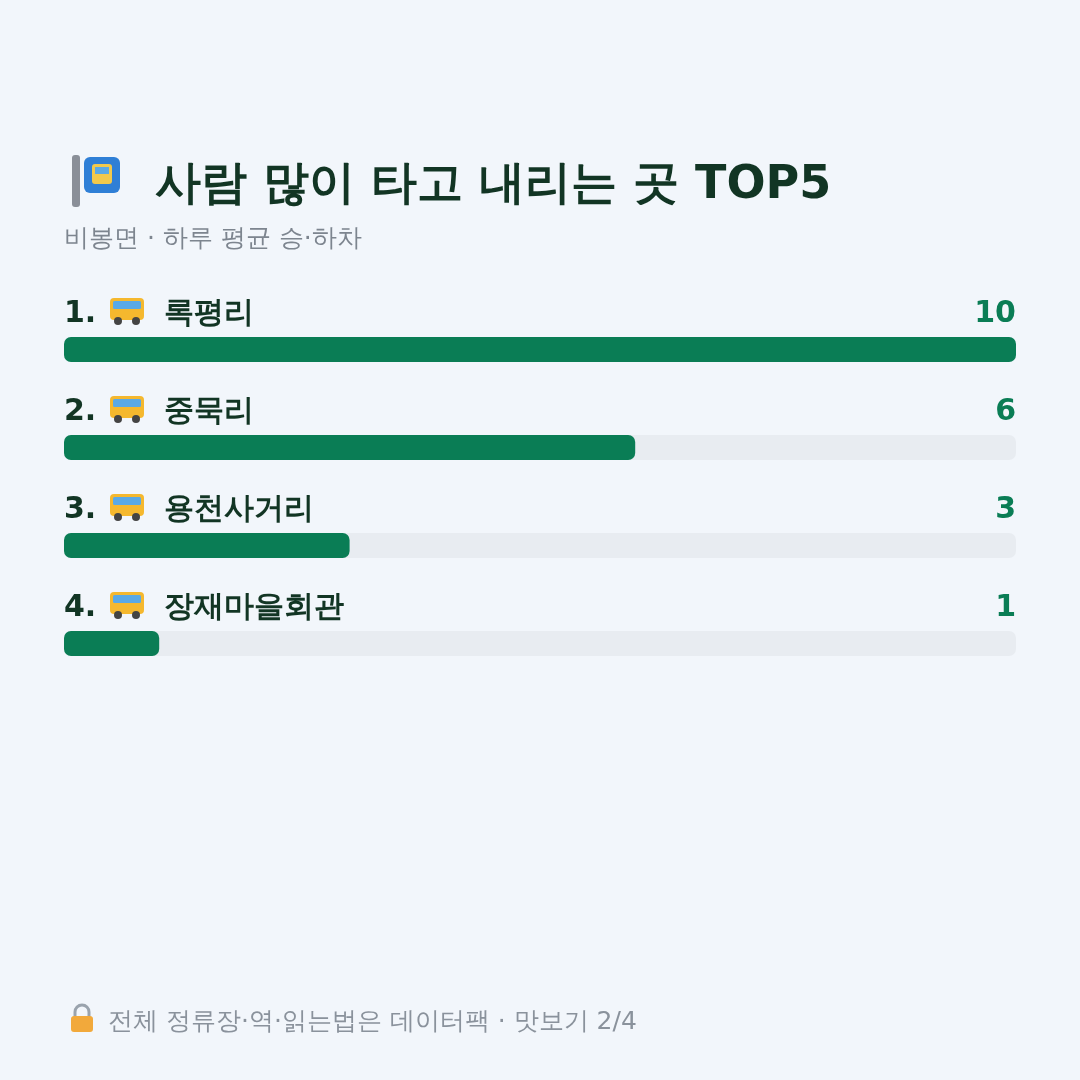  I want to click on category-label: 2. 중묵리, so click(159, 409).